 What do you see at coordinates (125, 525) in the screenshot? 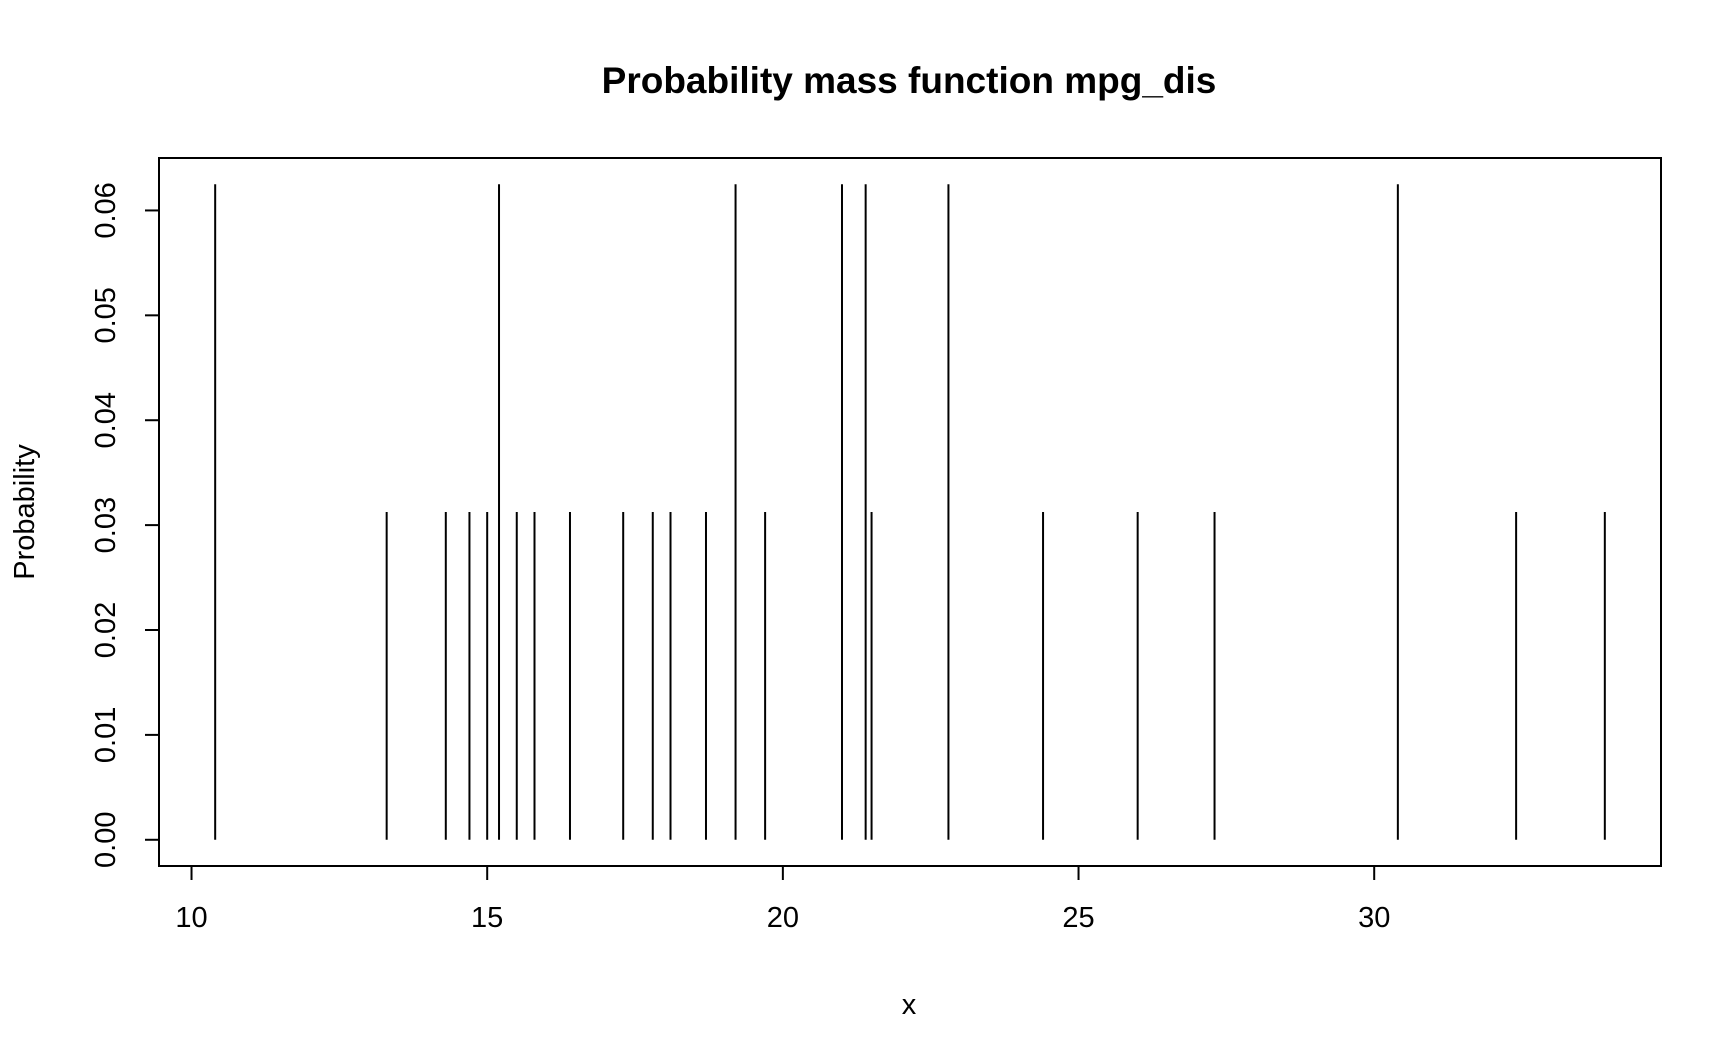
I see `y-axis: 0.00 0.01 0.02 0.03 0.04 0.05 0.06` at bounding box center [125, 525].